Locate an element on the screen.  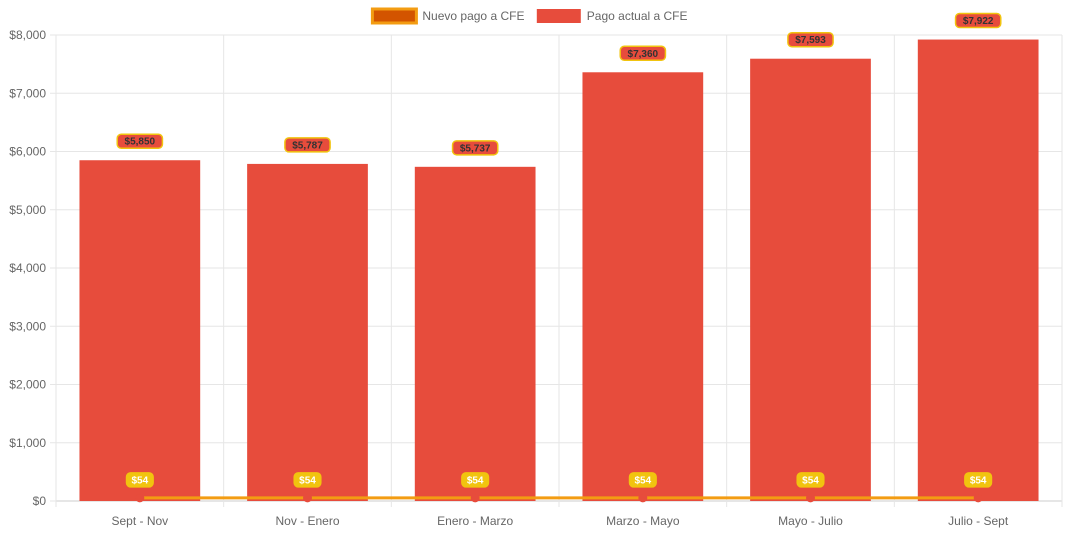
data-label-text: $7,922 is located at coordinates (978, 21).